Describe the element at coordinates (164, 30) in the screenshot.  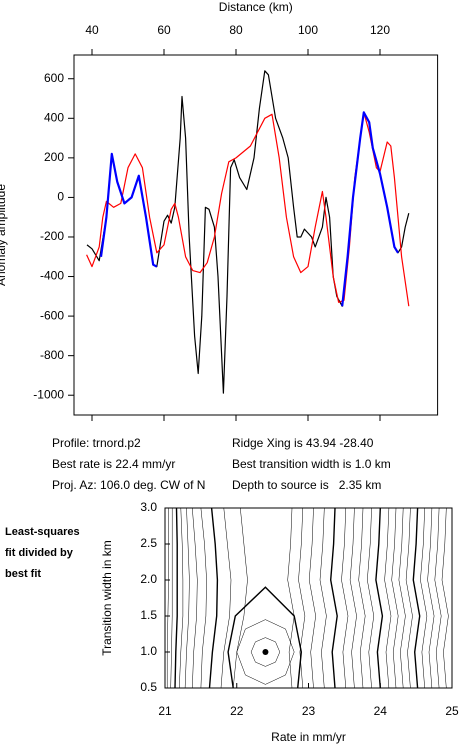
I see `x-tick-label: 60` at that location.